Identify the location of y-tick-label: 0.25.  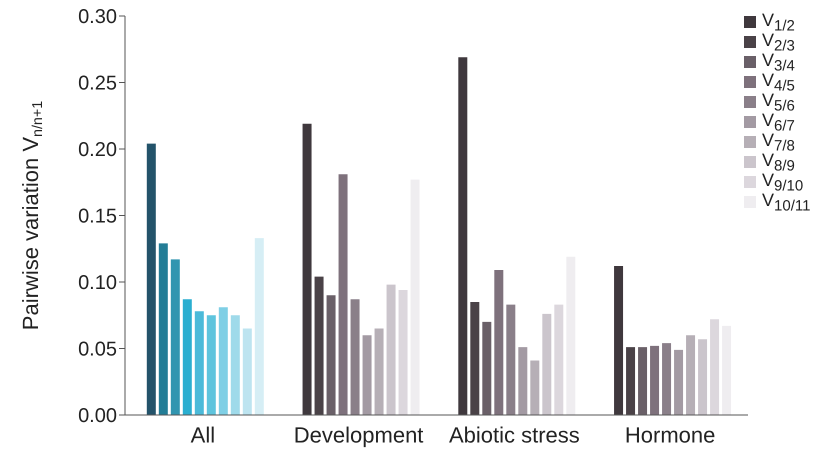
(97, 83).